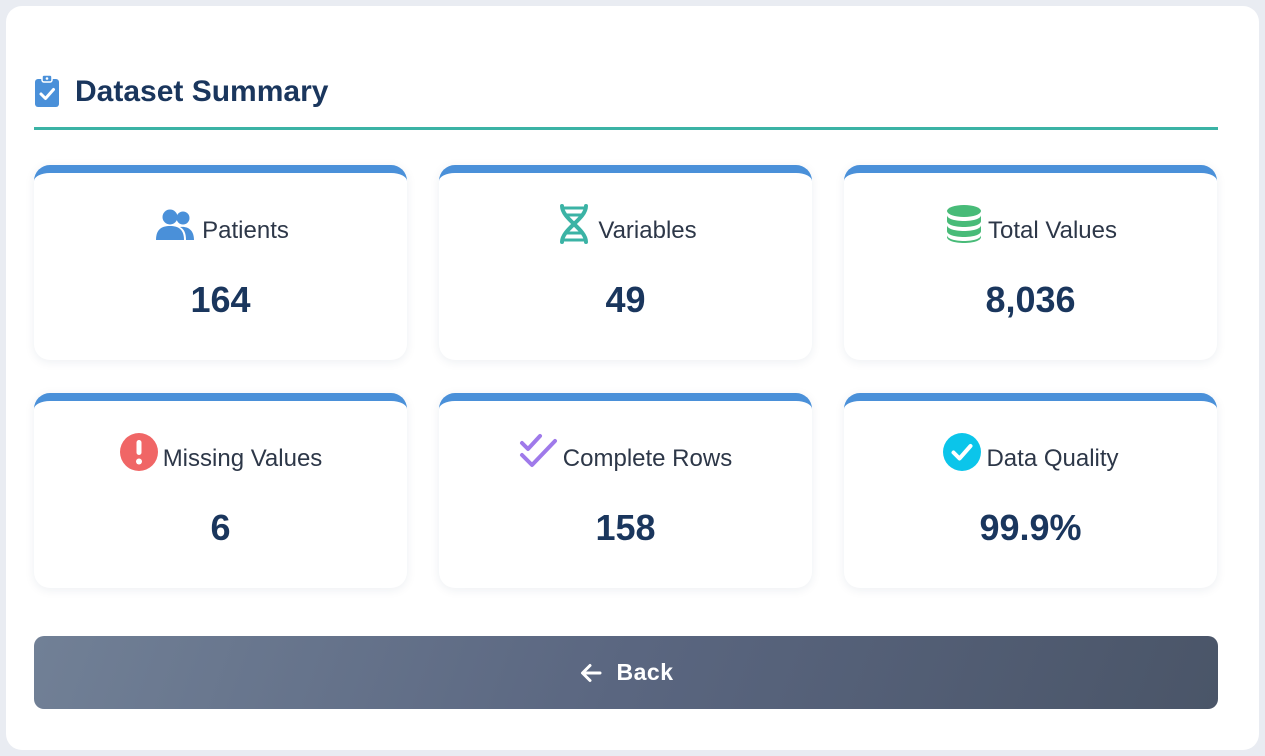 The width and height of the screenshot is (1265, 756). What do you see at coordinates (1030, 262) in the screenshot?
I see `stat-card-total-values: Total Values 8,036` at bounding box center [1030, 262].